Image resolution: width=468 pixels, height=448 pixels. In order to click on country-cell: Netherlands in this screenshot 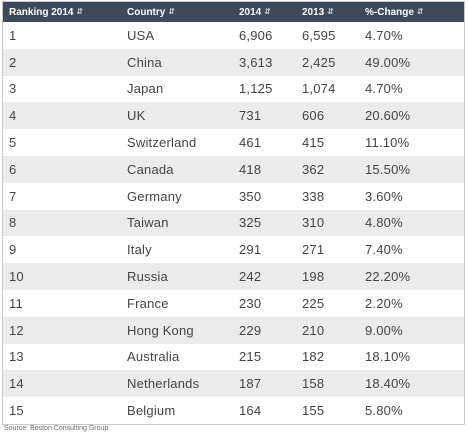, I will do `click(163, 384)`.